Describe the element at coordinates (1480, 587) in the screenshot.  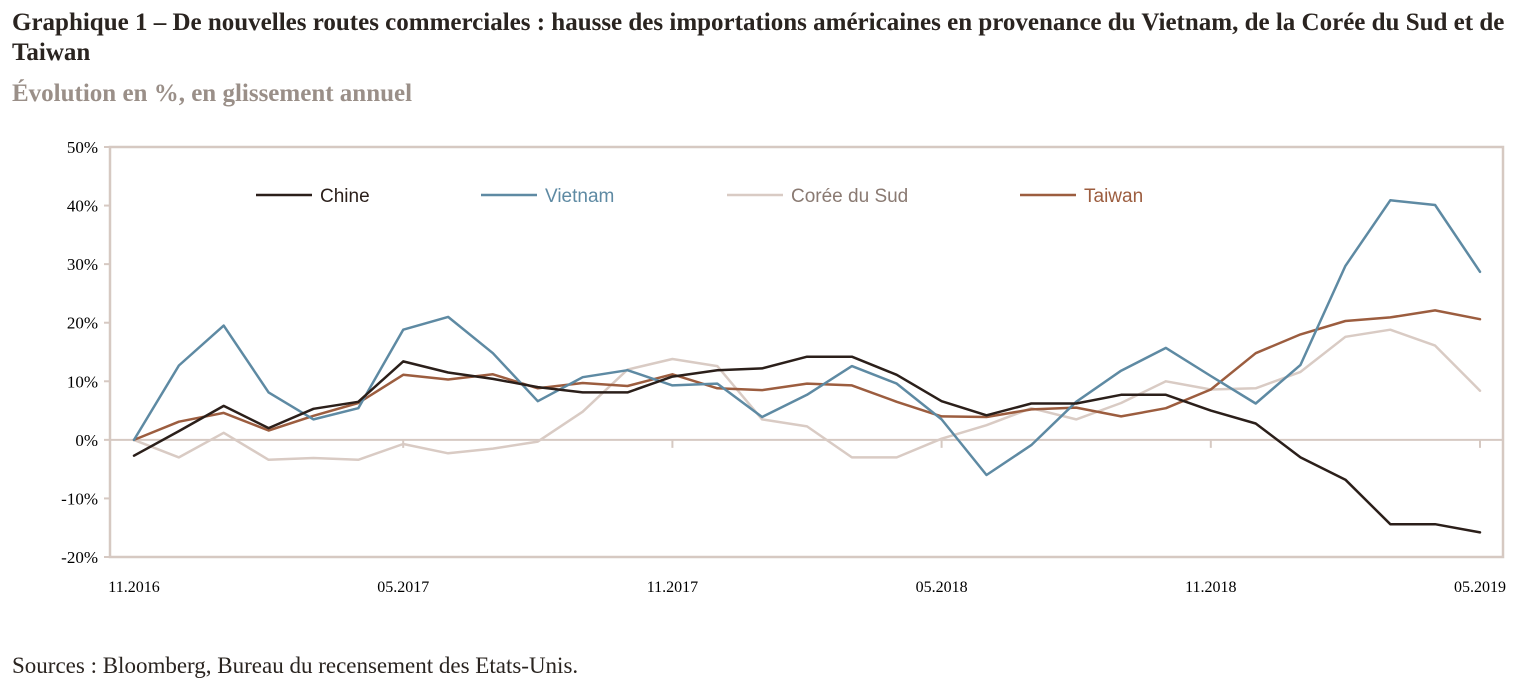
I see `x-tick-label: 05.2019` at that location.